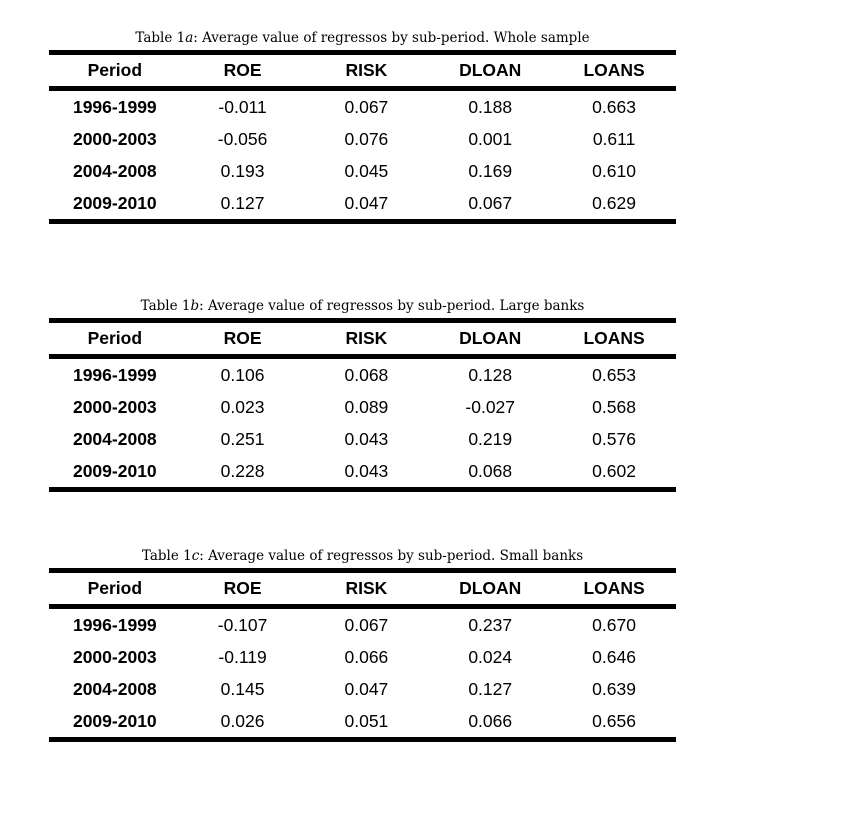 Image resolution: width=852 pixels, height=813 pixels. What do you see at coordinates (614, 471) in the screenshot?
I see `value-cell: 0.602` at bounding box center [614, 471].